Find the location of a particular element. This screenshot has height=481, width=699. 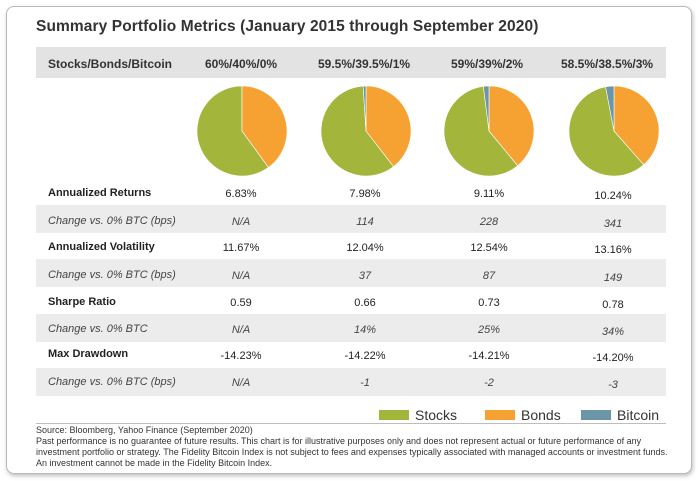

row-label-max-drawdown: Max Drawdown is located at coordinates (88, 354).